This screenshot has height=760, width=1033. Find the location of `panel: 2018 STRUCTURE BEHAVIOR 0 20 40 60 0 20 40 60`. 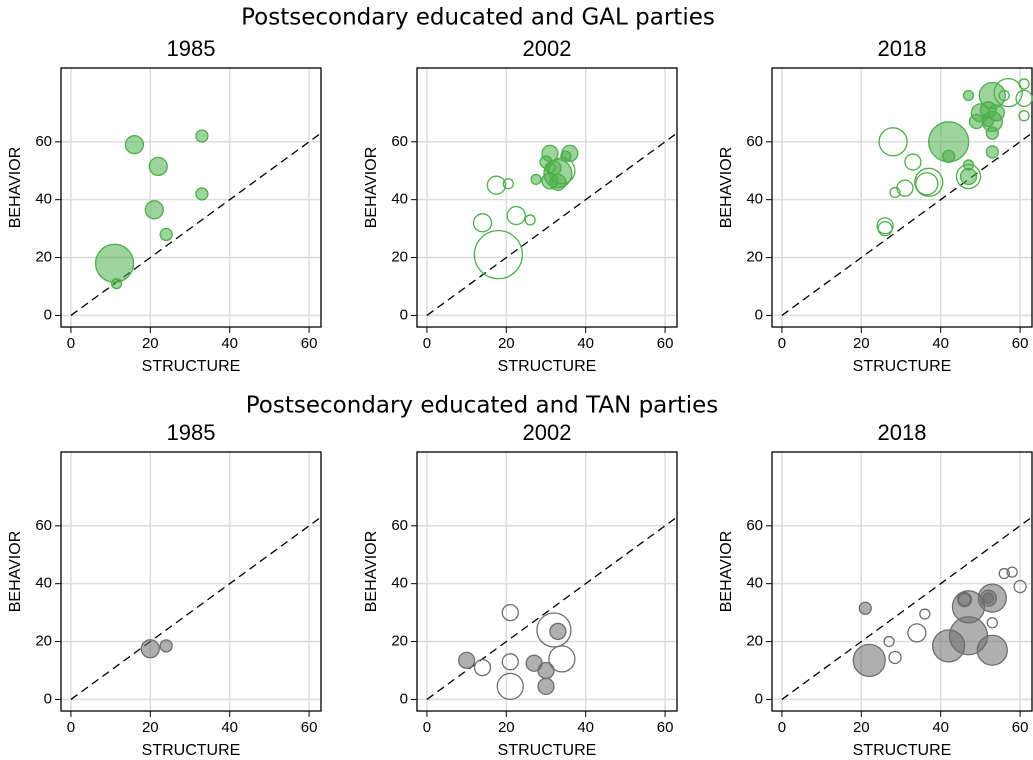

panel: 2018 STRUCTURE BEHAVIOR 0 20 40 60 0 20 40 60 is located at coordinates (875, 589).